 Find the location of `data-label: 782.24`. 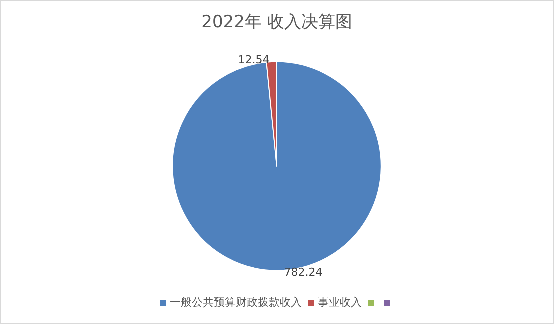

data-label: 782.24 is located at coordinates (303, 273).